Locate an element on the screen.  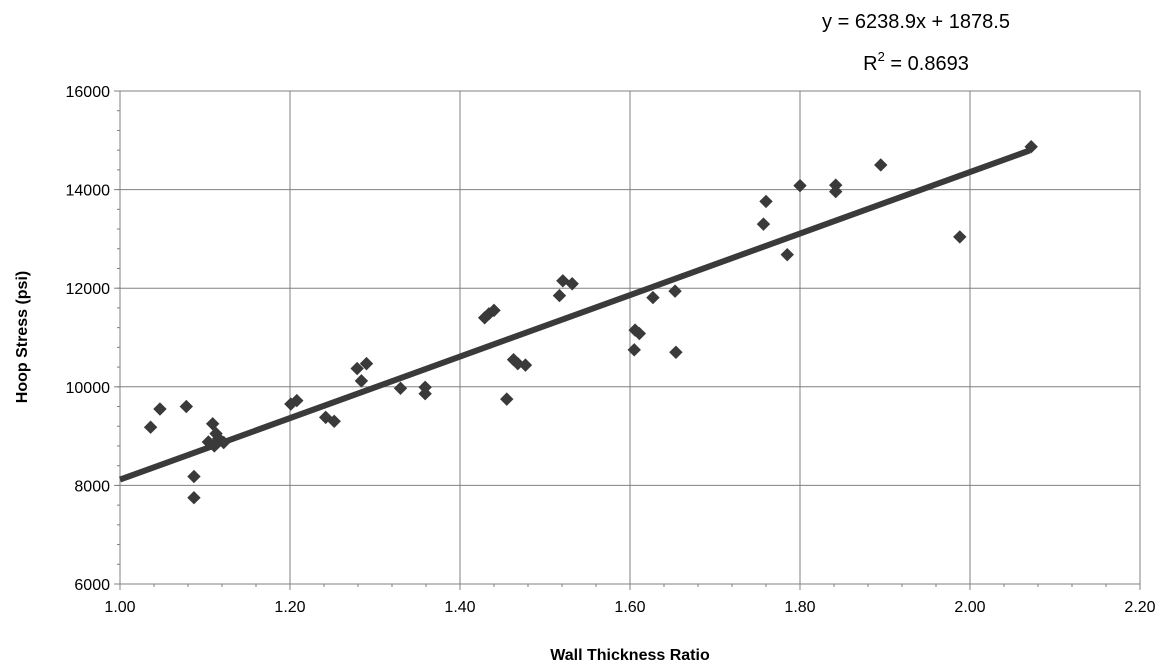
x-axis-title: Wall Thickness Ratio is located at coordinates (630, 655).